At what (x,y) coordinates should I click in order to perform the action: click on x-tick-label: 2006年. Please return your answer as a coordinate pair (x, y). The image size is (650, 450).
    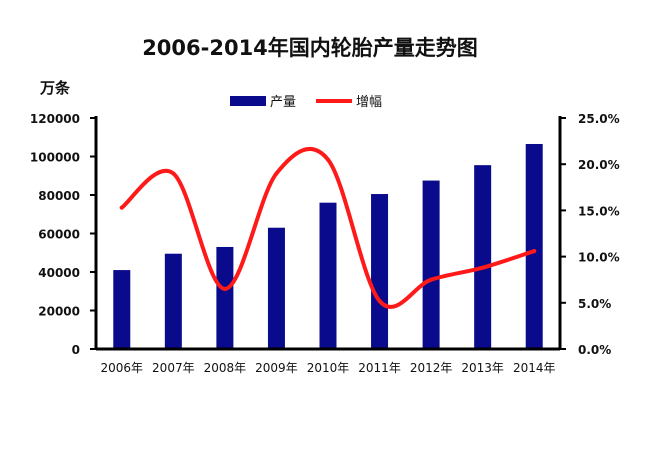
    Looking at the image, I should click on (122, 368).